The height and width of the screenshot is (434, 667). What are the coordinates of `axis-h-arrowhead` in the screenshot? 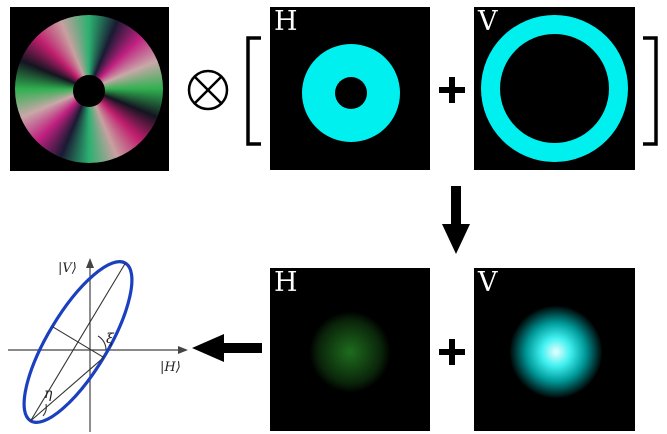 It's located at (183, 350).